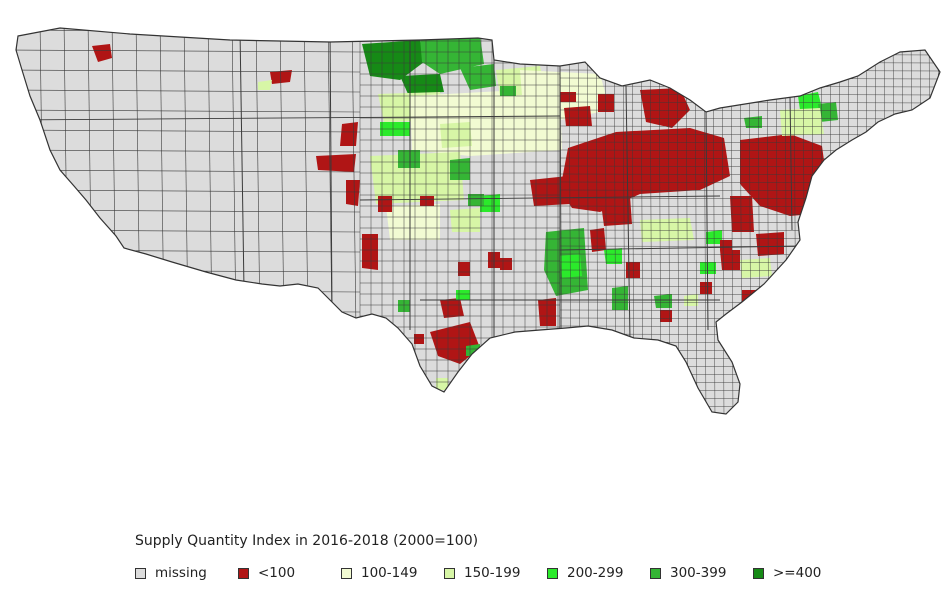 This screenshot has height=591, width=949. What do you see at coordinates (277, 573) in the screenshot?
I see `legend-label: <100` at bounding box center [277, 573].